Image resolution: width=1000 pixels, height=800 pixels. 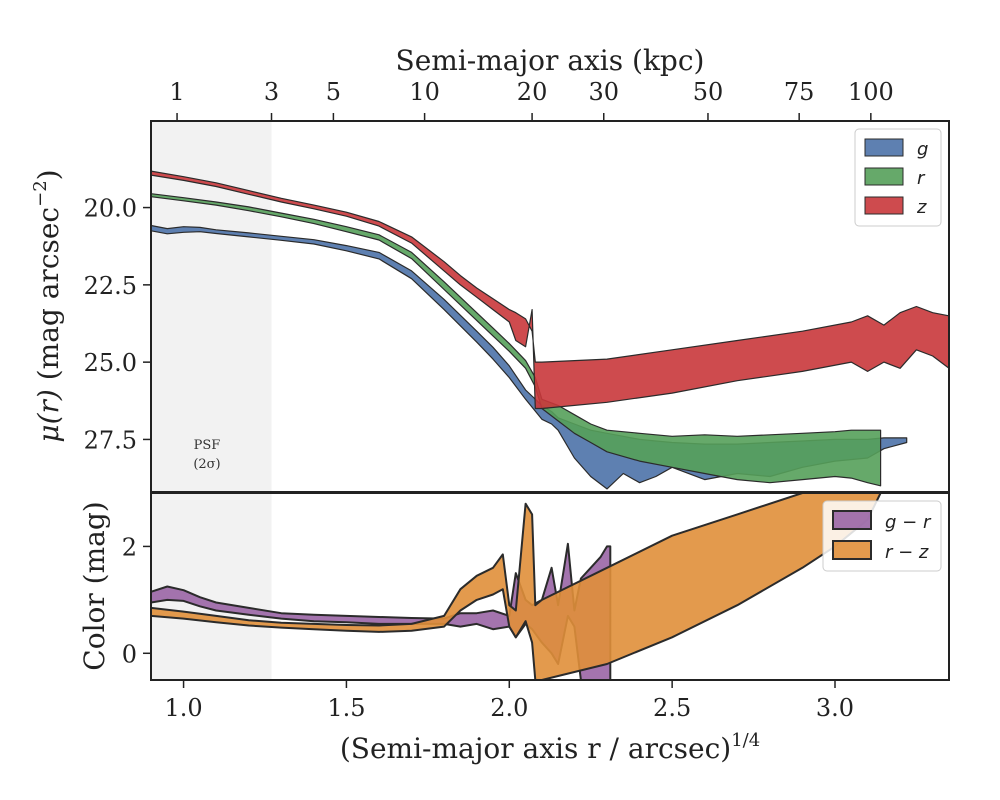 I want to click on profile-y-ticks: 20.0 22.5 25.0 27.5, so click(x=117, y=324).